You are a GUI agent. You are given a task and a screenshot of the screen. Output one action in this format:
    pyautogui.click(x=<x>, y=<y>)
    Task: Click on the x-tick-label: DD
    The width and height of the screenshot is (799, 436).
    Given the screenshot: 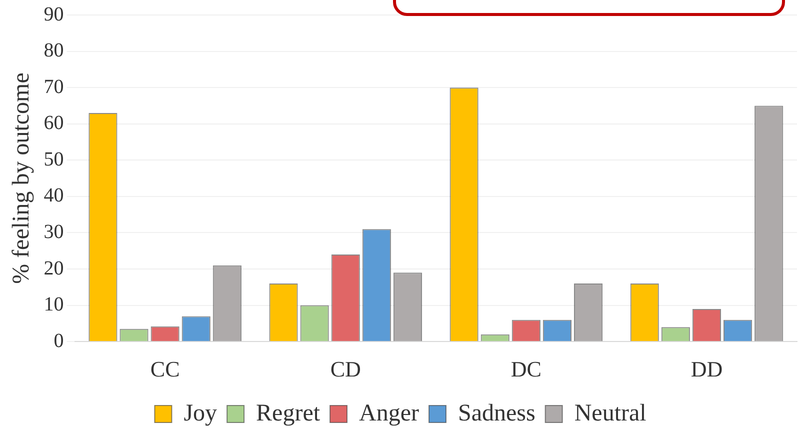 What is the action you would take?
    pyautogui.click(x=706, y=369)
    